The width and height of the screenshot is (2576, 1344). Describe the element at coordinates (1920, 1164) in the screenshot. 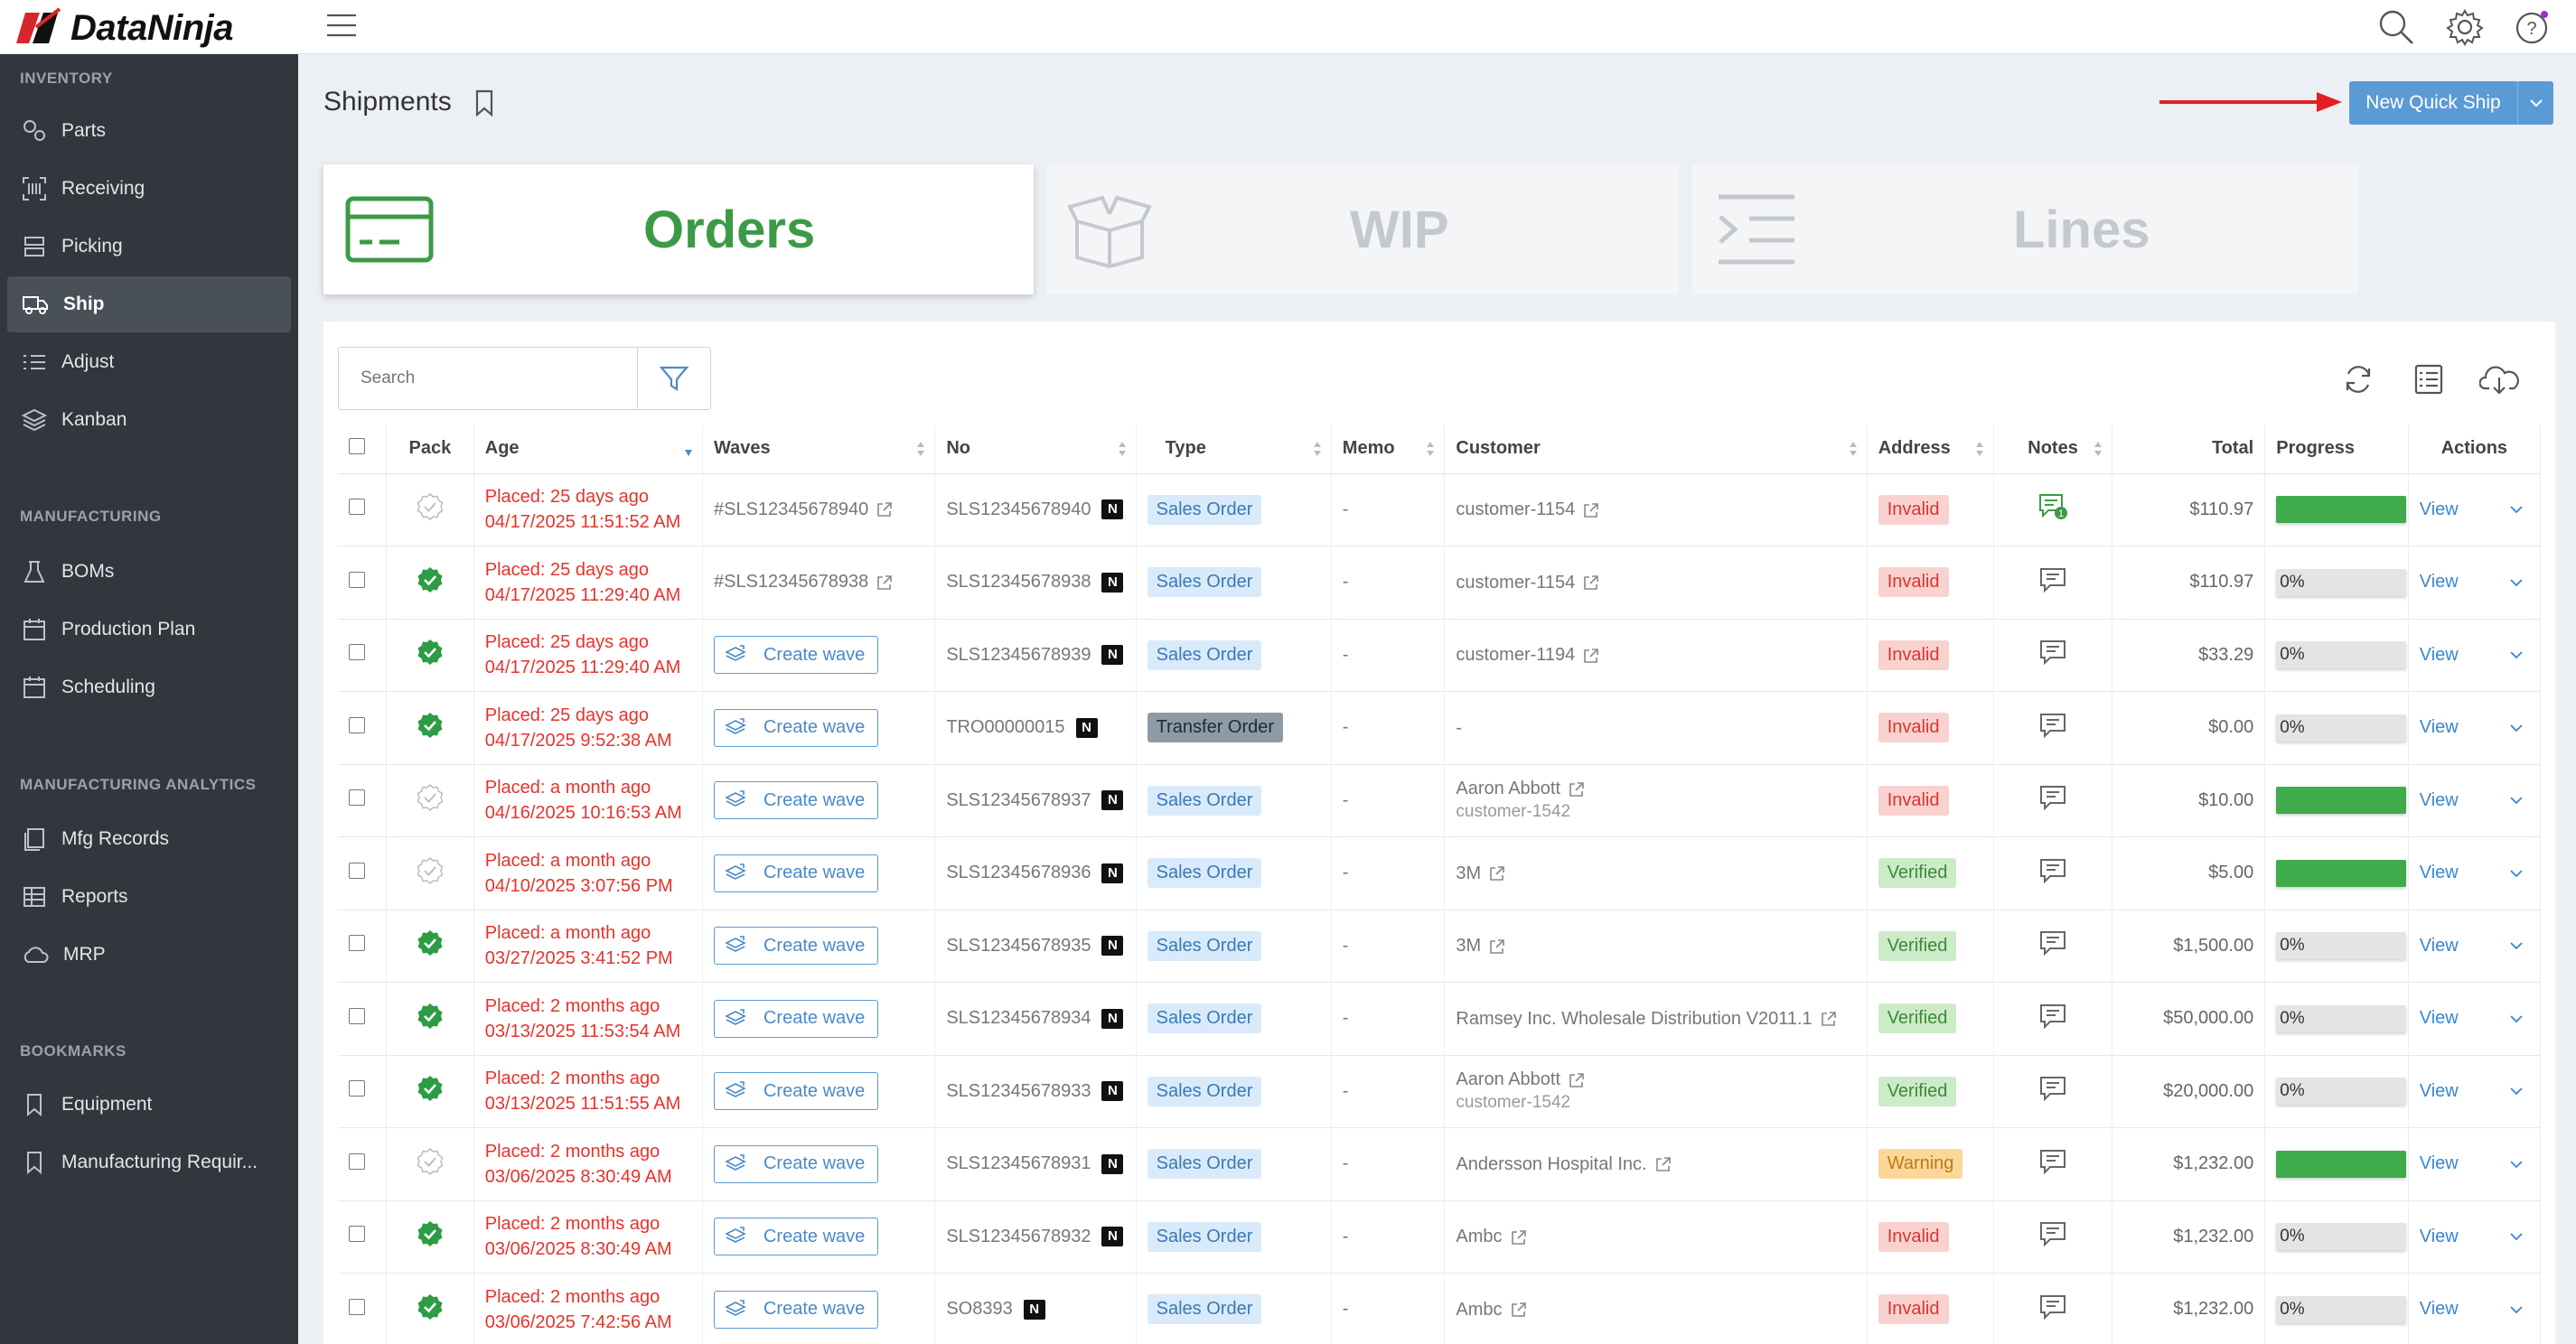

I see `address-status-badge: Warning` at that location.